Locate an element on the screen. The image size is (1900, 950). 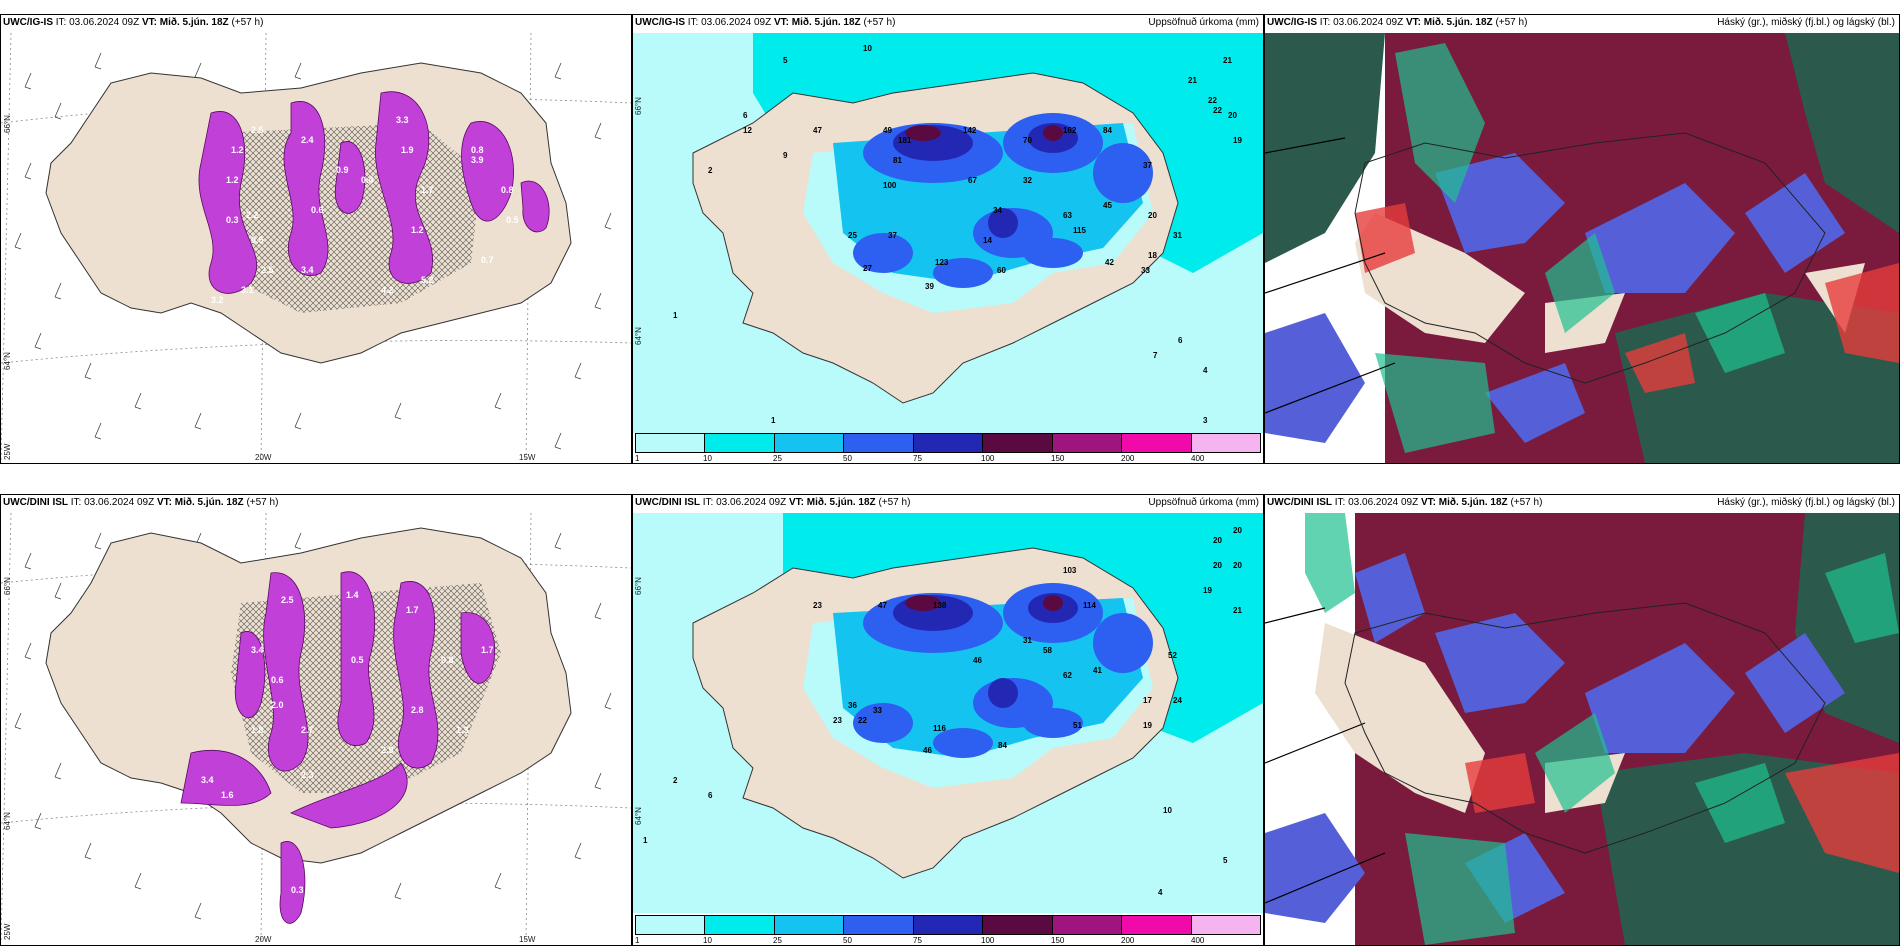
svg-text: 1.3 is located at coordinates (462, 730).